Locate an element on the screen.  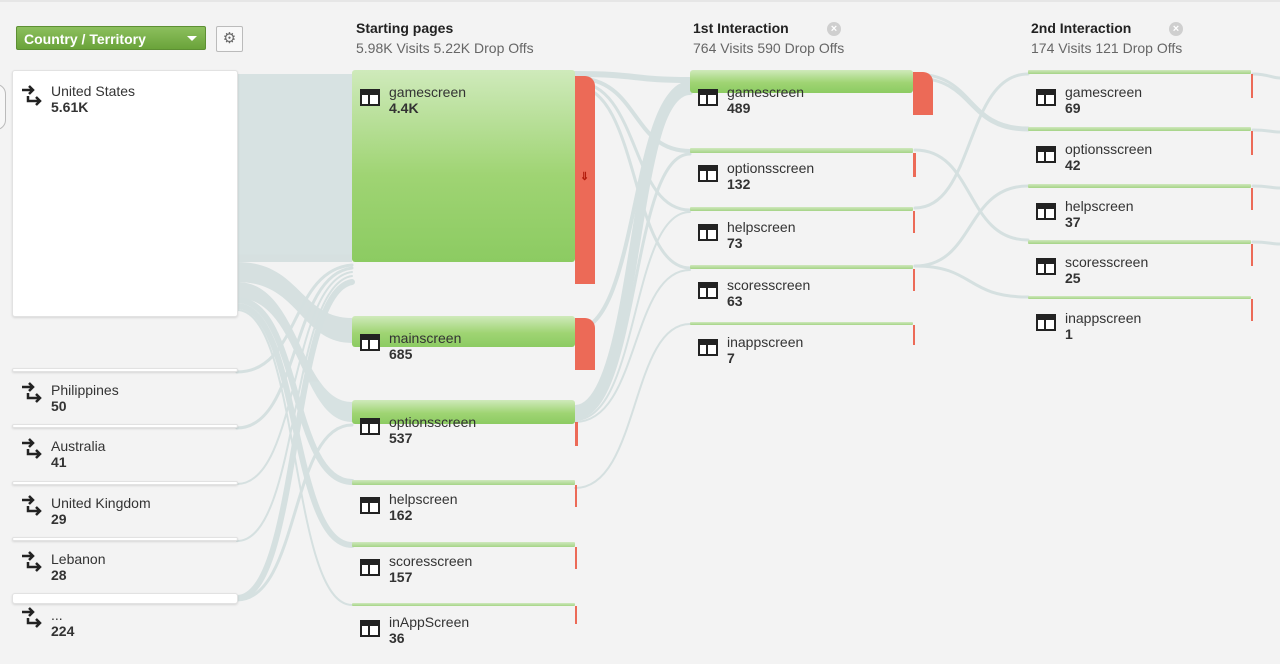
starting-page-optionsscreen: optionsscreen 537 is located at coordinates (474, 425).